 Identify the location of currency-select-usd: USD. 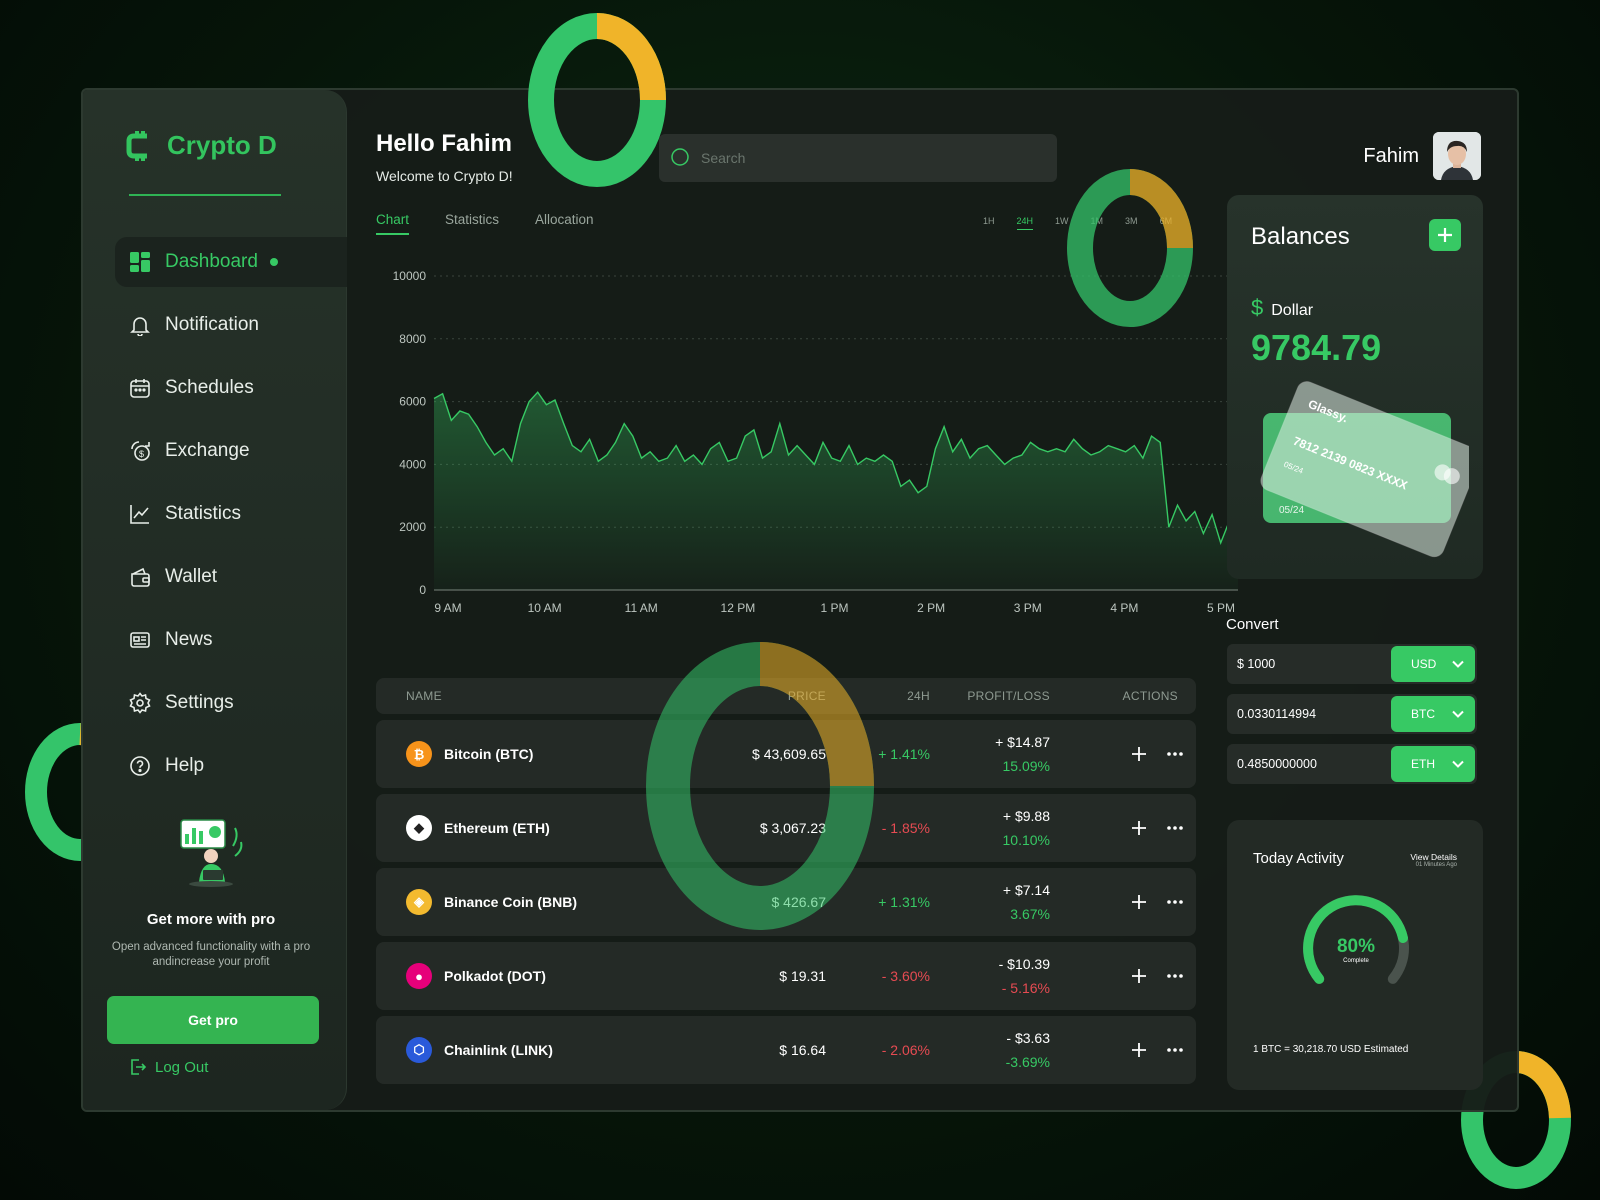
(1433, 664).